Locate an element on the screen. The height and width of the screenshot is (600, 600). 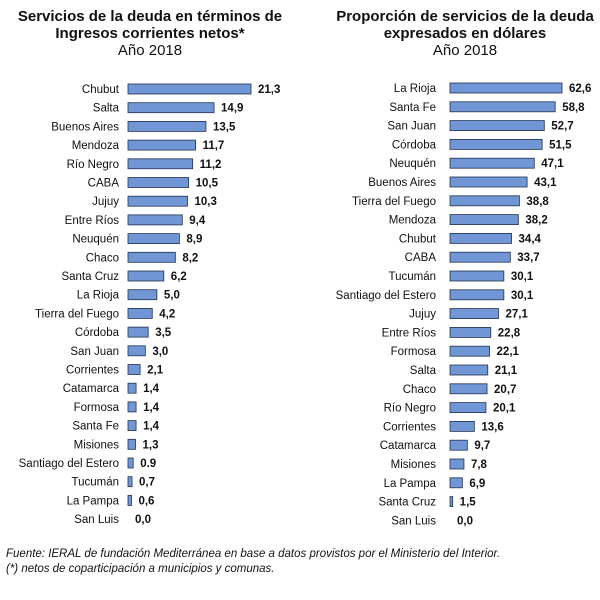
right-chart-subtitle: Año 2018 is located at coordinates (465, 50).